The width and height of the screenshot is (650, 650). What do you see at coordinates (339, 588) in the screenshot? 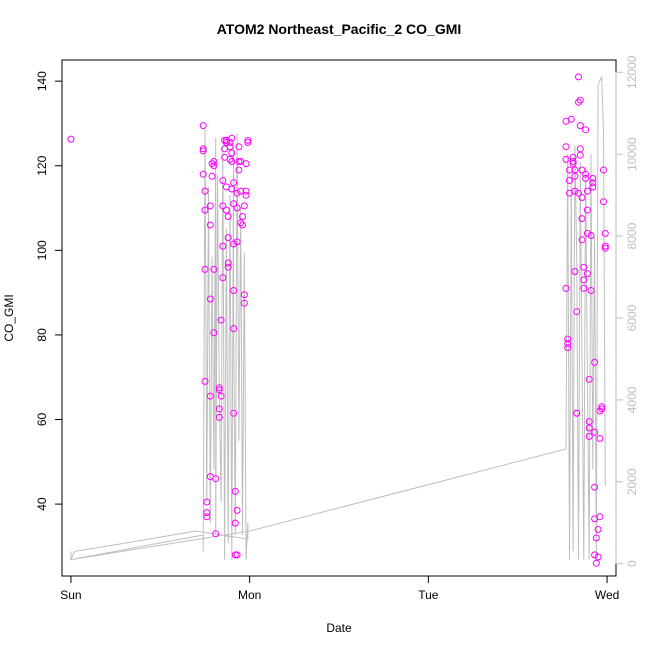
I see `x-axis: Sun Mon Tue Wed` at bounding box center [339, 588].